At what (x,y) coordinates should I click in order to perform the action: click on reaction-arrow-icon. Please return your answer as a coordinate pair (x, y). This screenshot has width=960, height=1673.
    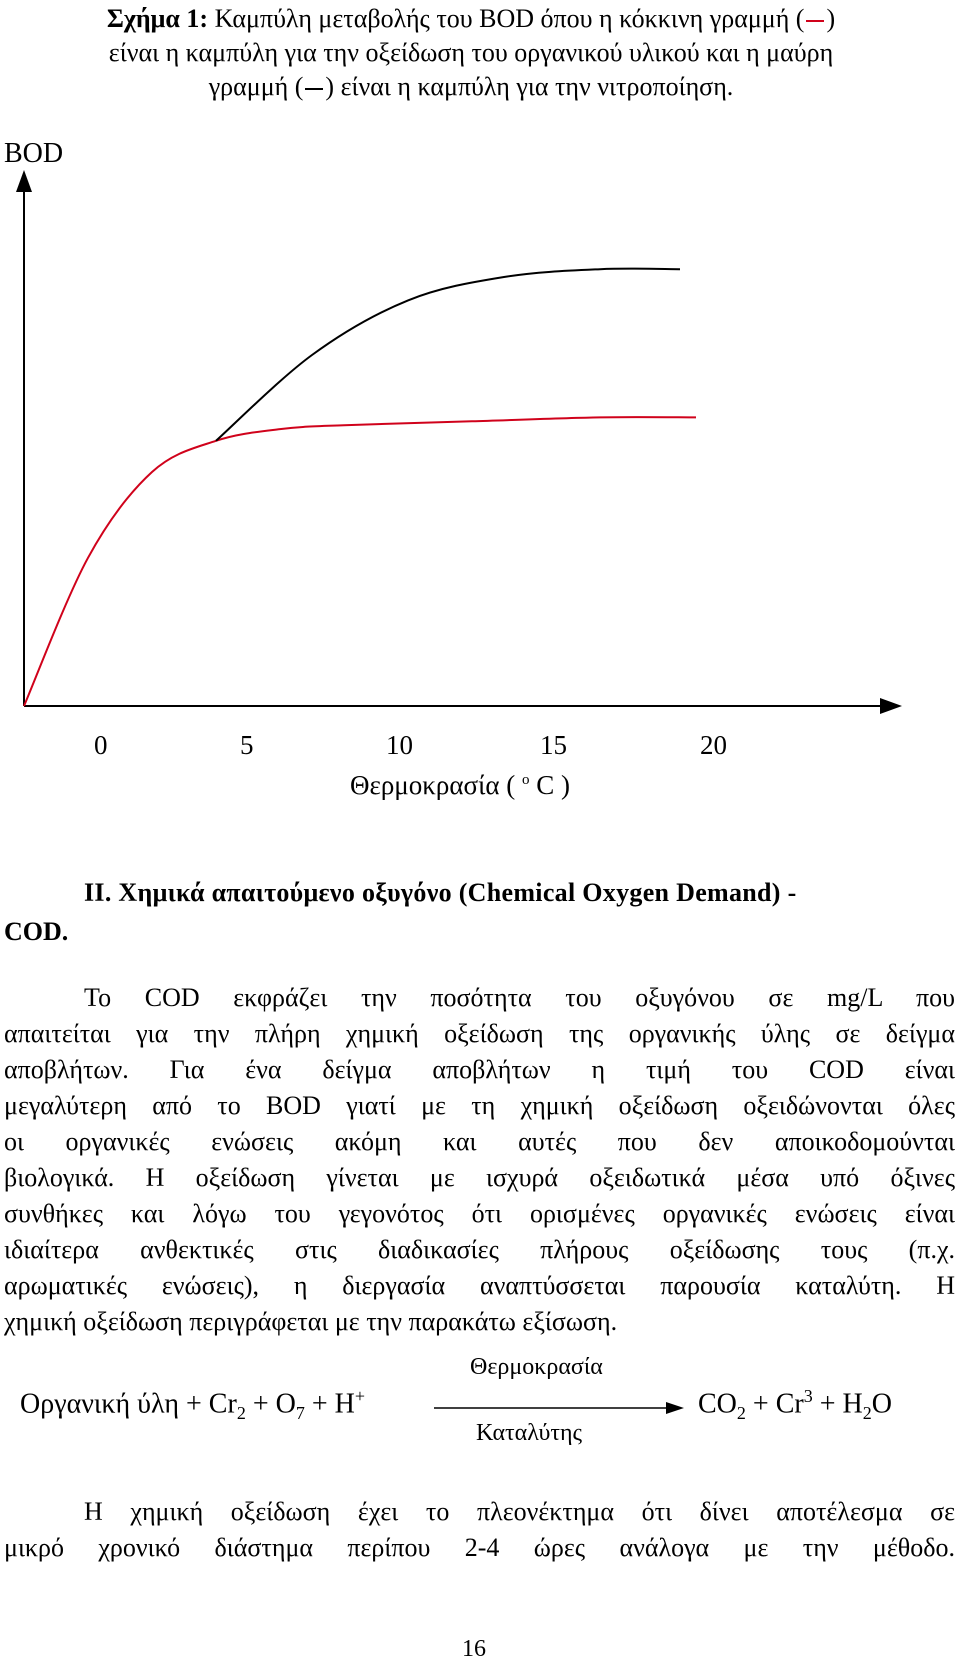
    Looking at the image, I should click on (559, 1408).